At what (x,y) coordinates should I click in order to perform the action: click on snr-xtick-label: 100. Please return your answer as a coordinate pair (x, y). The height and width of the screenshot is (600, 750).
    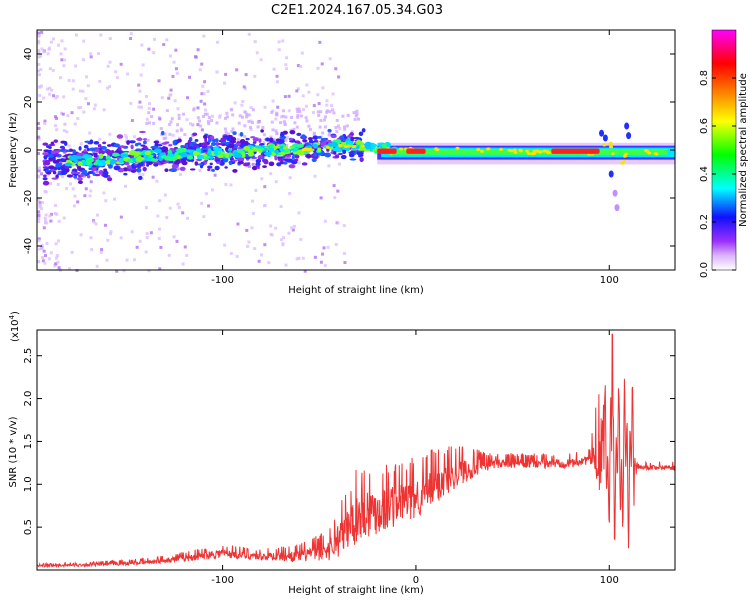
    Looking at the image, I should click on (609, 580).